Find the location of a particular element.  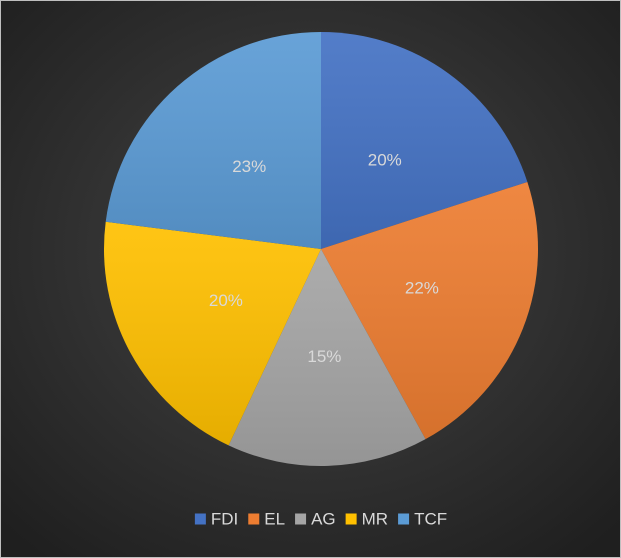

data-label: 15% is located at coordinates (324, 356).